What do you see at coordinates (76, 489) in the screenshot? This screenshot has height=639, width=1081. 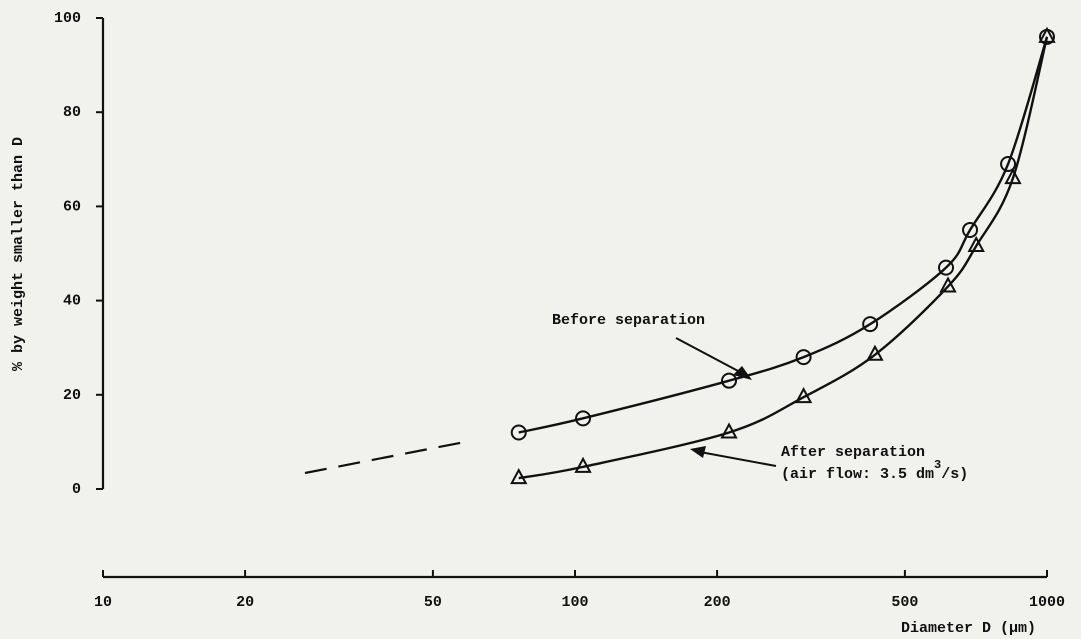 I see `y-tick-label: 0` at bounding box center [76, 489].